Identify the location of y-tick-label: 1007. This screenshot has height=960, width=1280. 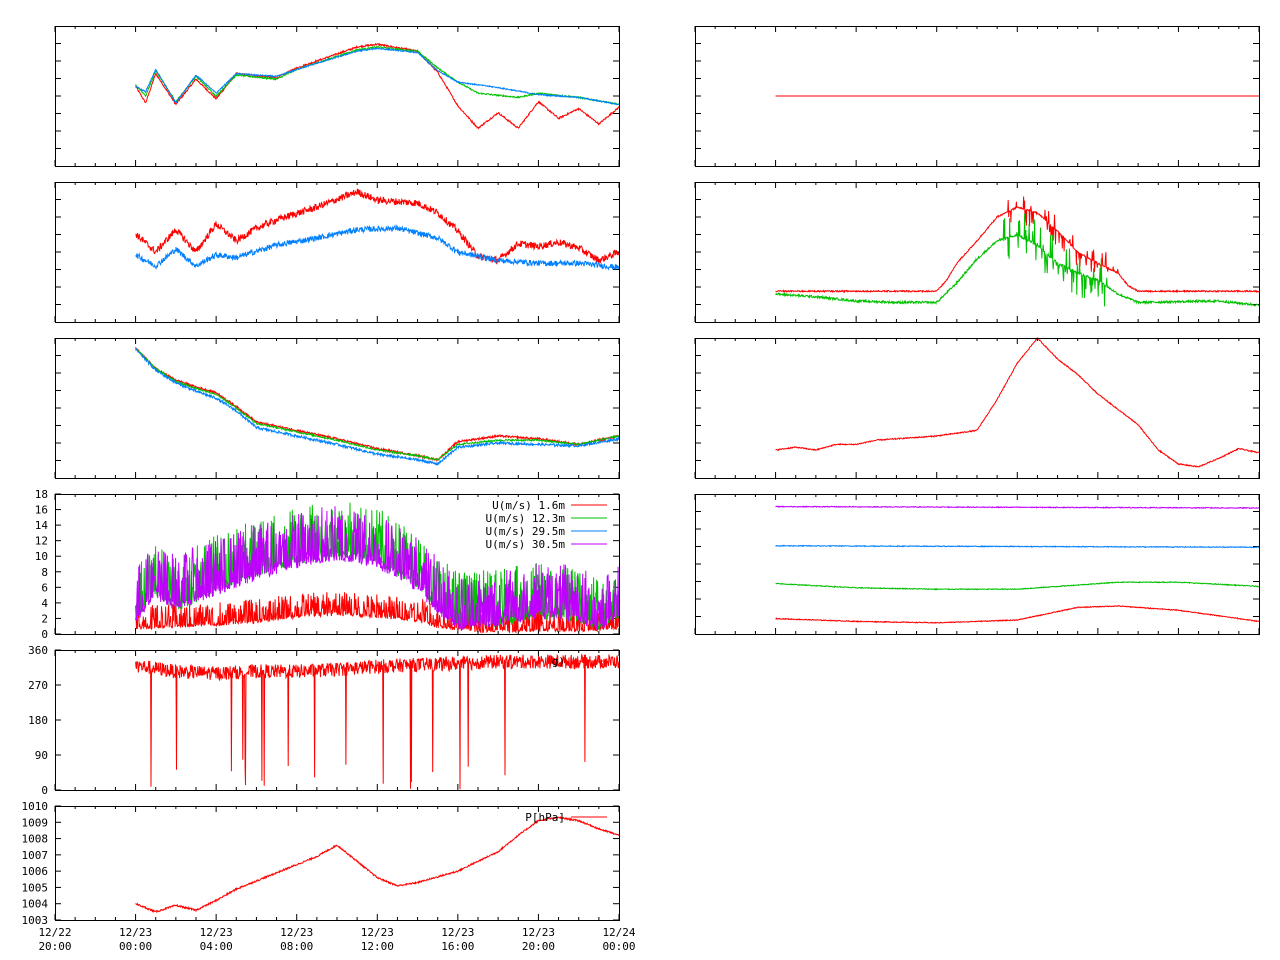
(35, 855).